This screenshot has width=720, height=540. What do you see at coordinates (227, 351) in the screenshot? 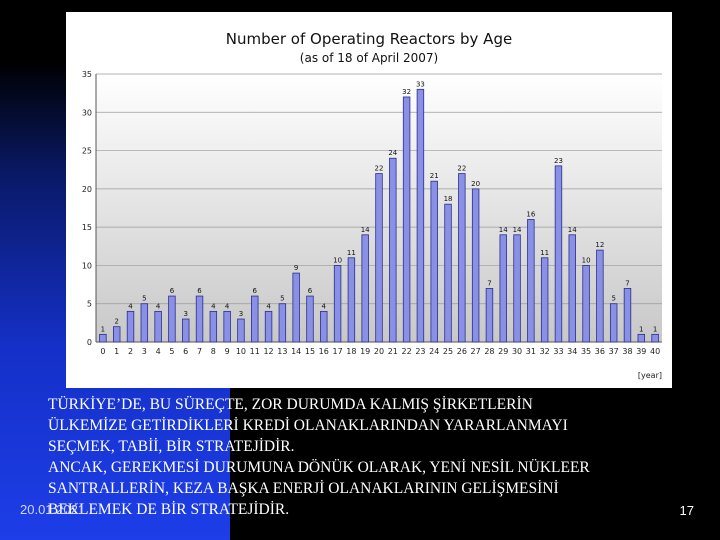
I see `x-tick-label: 9` at bounding box center [227, 351].